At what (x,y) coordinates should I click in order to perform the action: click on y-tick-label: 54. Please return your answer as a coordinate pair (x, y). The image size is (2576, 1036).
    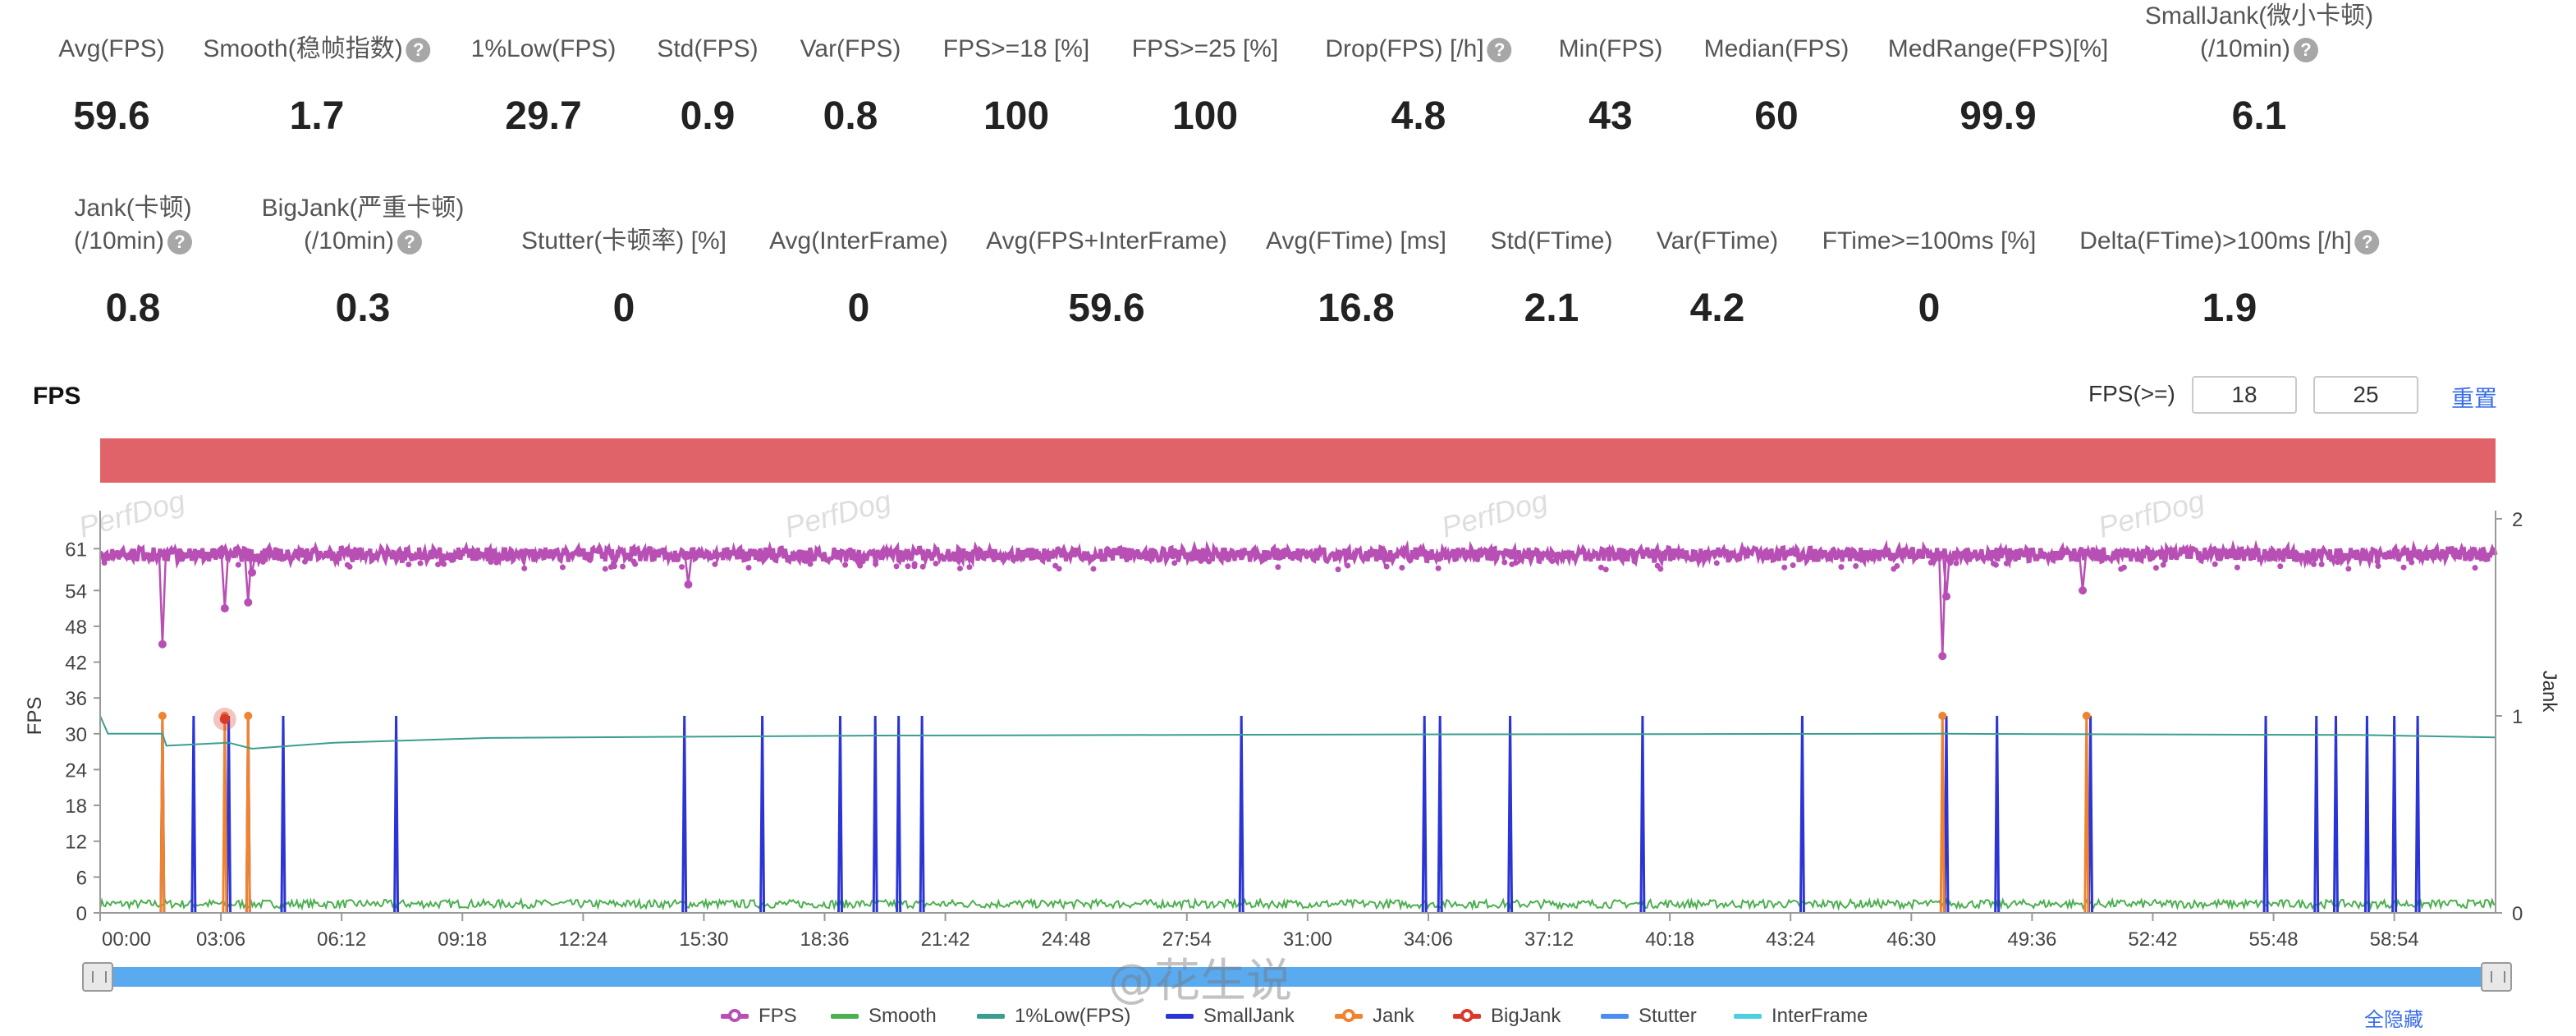
    Looking at the image, I should click on (76, 591).